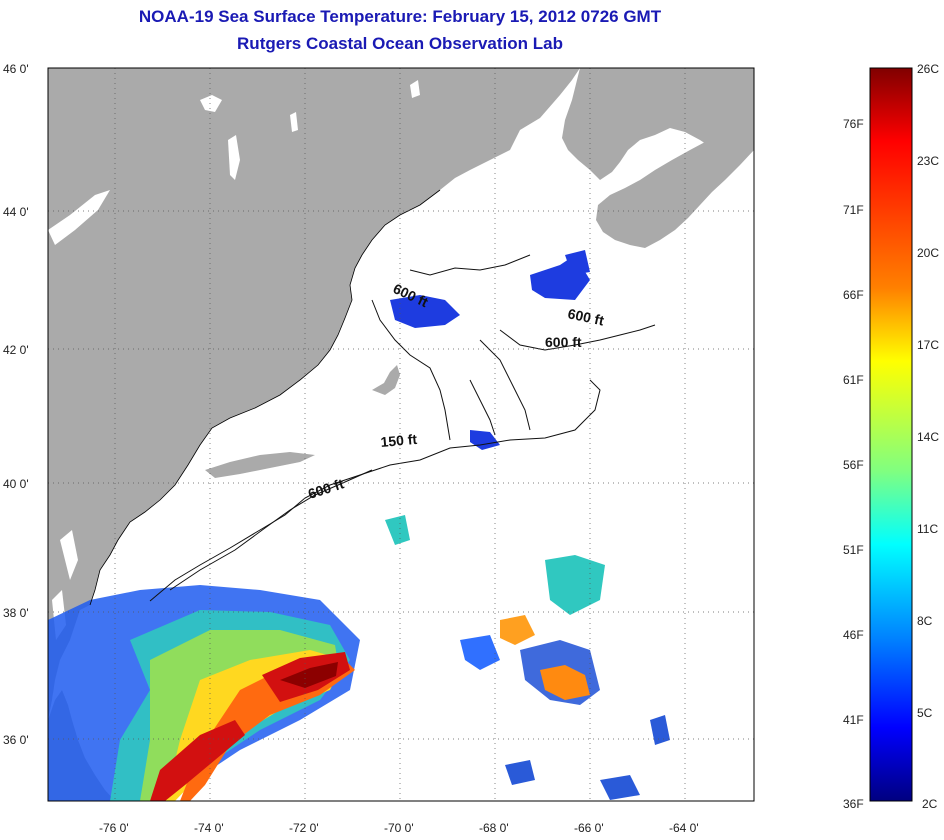 This screenshot has width=944, height=840. What do you see at coordinates (928, 253) in the screenshot?
I see `colorbar-c-label: 20C` at bounding box center [928, 253].